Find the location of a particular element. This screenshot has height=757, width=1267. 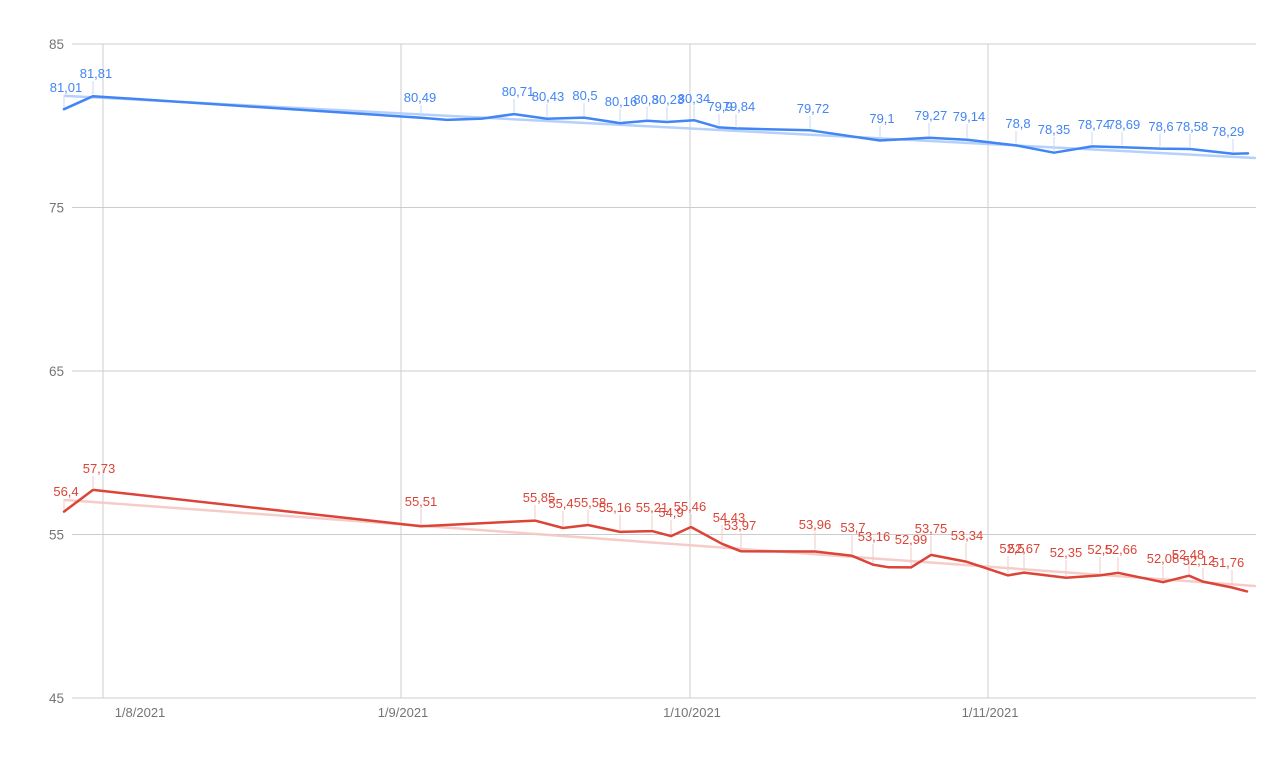

blue-data-label: 79,27 is located at coordinates (931, 115).